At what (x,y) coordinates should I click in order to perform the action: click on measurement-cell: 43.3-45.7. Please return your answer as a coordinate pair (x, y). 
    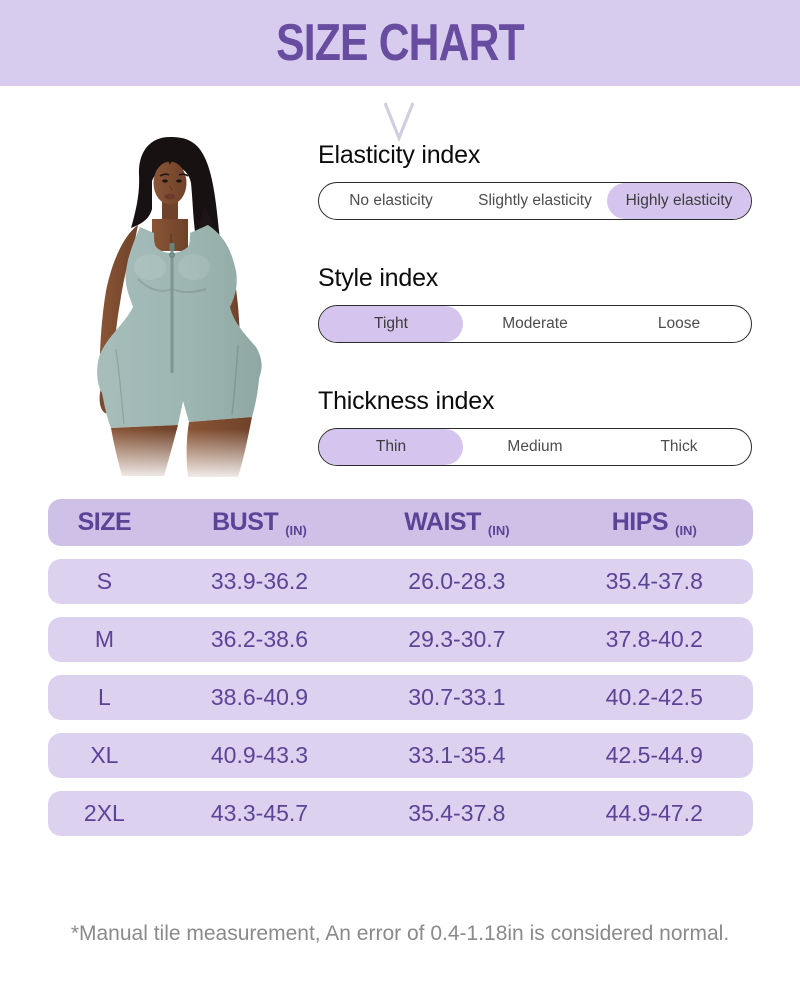
    Looking at the image, I should click on (259, 813).